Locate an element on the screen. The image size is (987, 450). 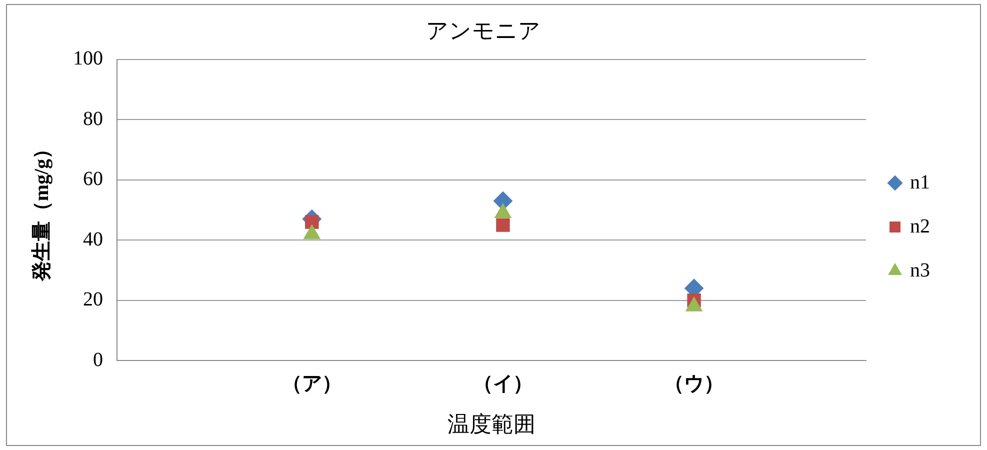
y-tick-label: 40 is located at coordinates (93, 239).